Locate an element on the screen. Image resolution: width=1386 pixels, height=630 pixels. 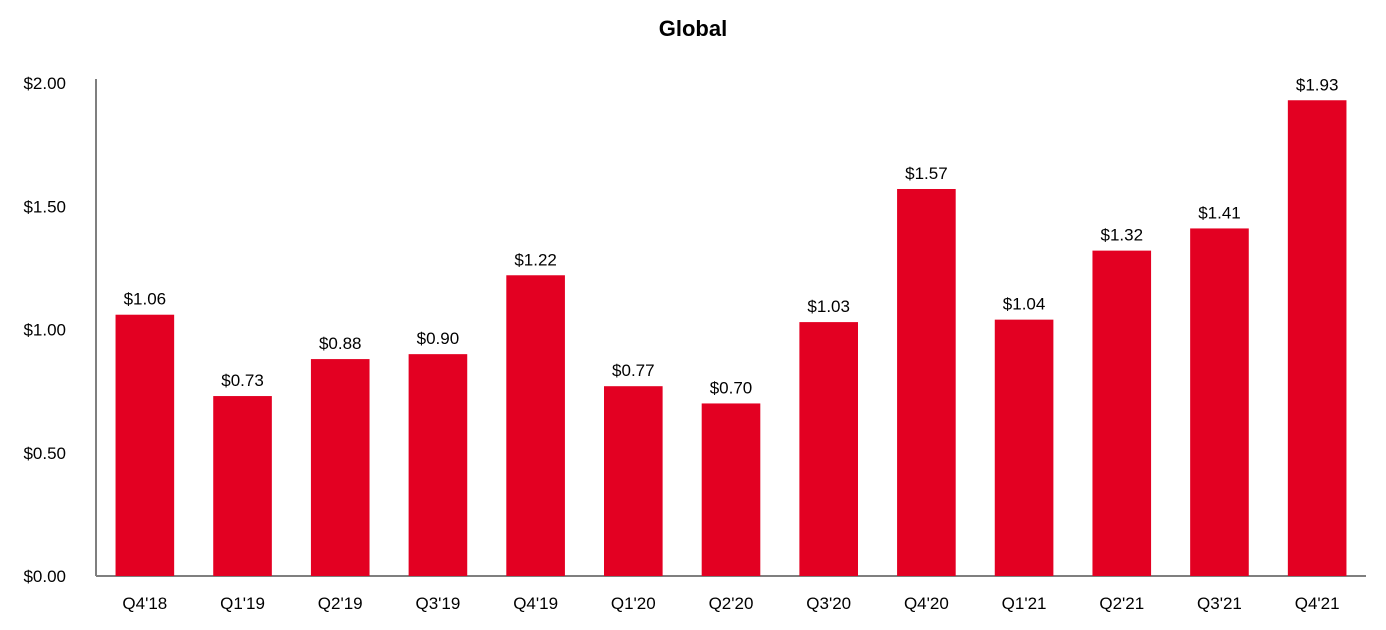
data-label: $1.03 is located at coordinates (828, 306).